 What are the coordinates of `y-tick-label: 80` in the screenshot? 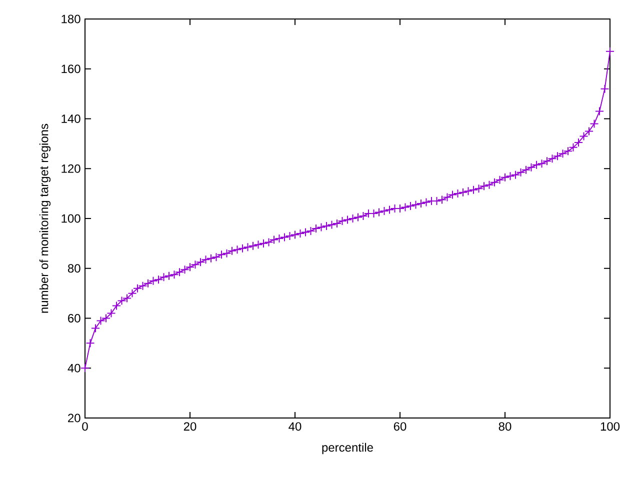 It's located at (74, 268).